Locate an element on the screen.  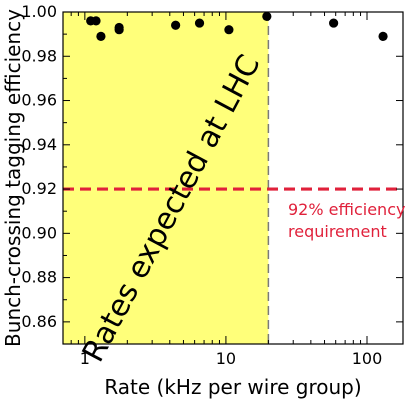
x-tick-label: 100 is located at coordinates (367, 358).